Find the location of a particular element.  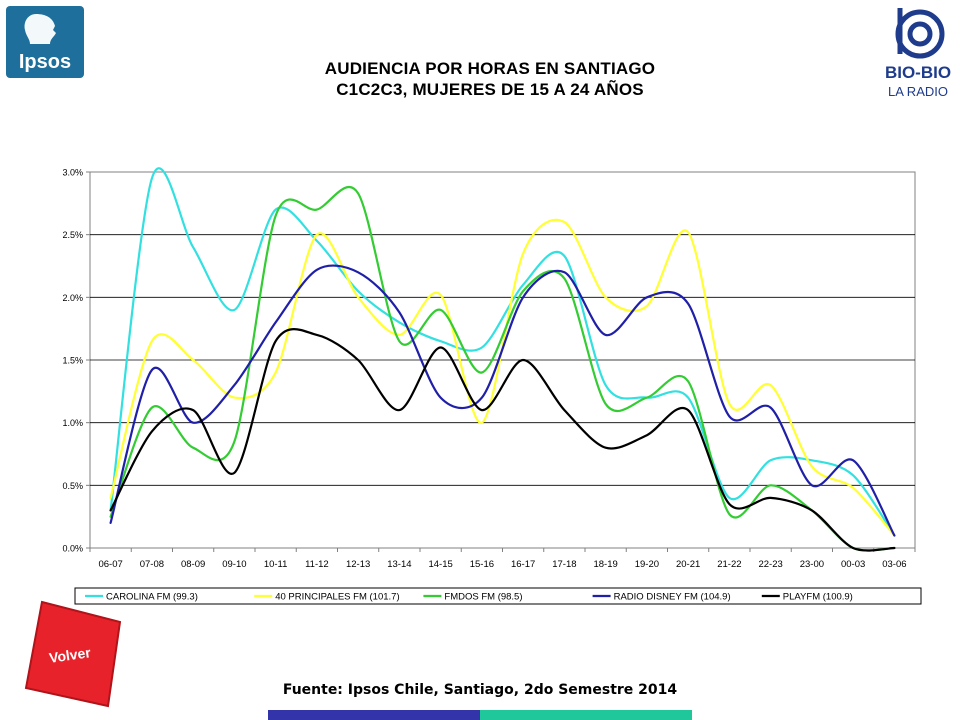

y-tick-label: 2.0% is located at coordinates (72, 298).